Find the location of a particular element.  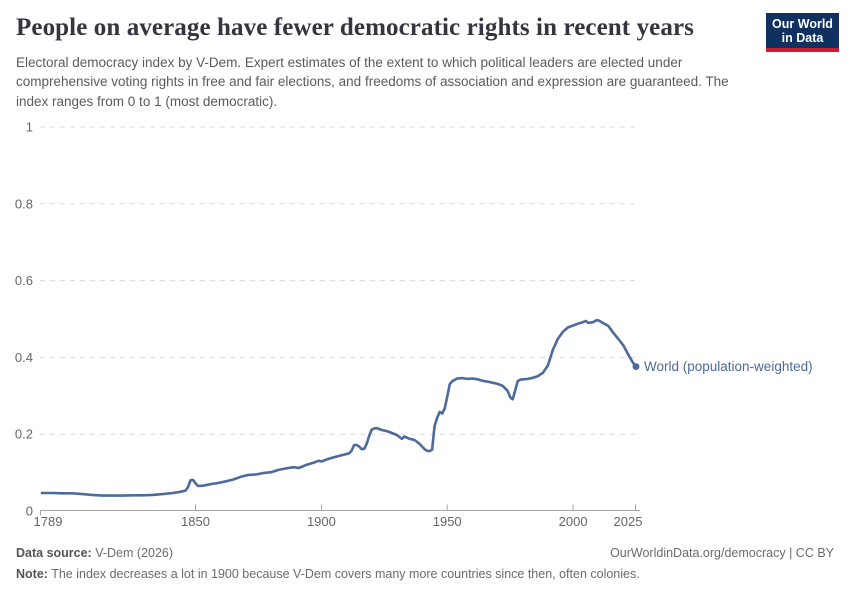

y-tick-label: 0 is located at coordinates (29, 511).